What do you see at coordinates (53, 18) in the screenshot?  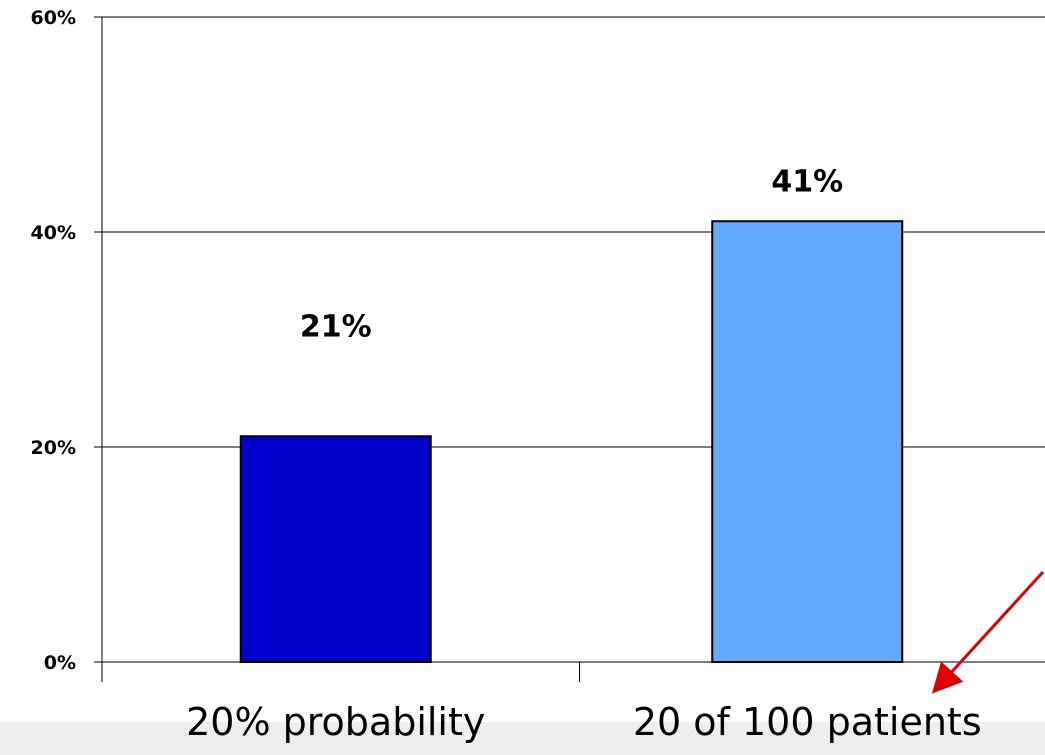 I see `y-tick-label: 60%` at bounding box center [53, 18].